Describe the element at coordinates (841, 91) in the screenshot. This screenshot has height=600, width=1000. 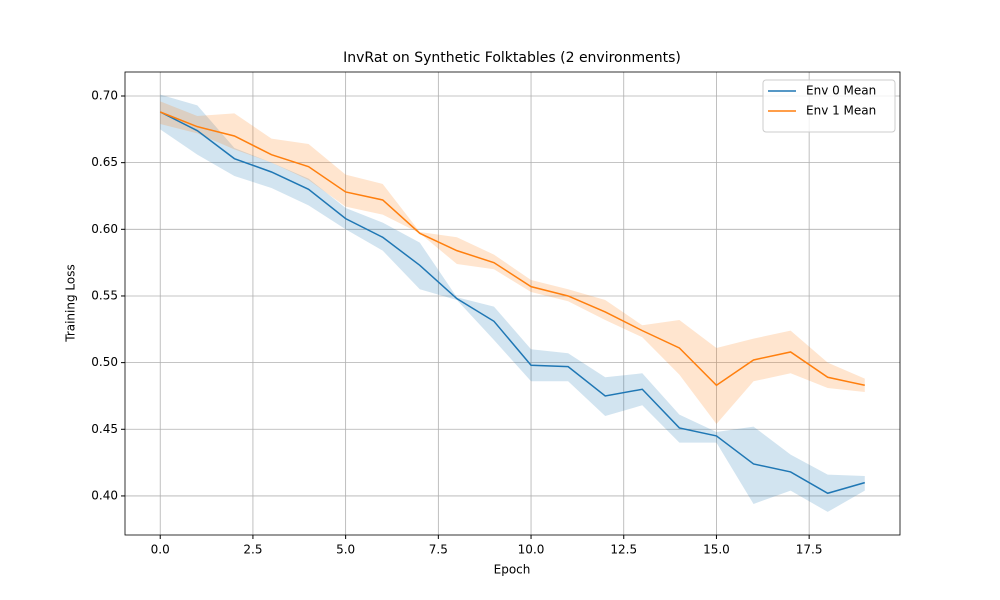
I see `legend-label: Env 0 Mean` at that location.